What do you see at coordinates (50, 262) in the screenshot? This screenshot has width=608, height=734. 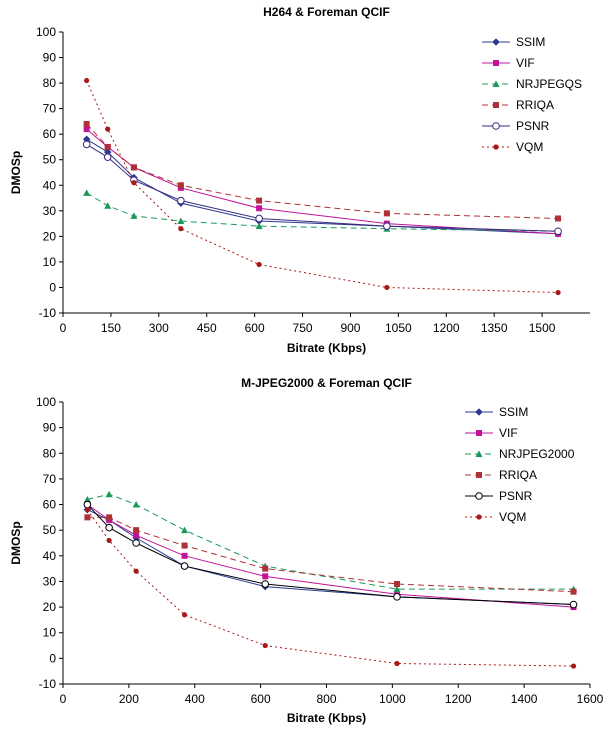 I see `y-tick-label: 10` at bounding box center [50, 262].